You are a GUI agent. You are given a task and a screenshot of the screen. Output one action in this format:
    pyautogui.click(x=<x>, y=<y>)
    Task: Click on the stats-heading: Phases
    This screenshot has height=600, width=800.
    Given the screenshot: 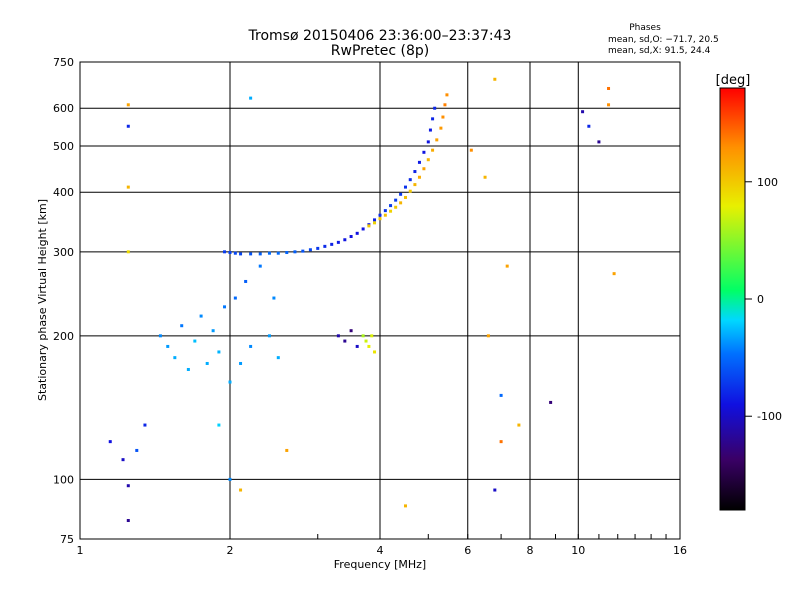 What is the action you would take?
    pyautogui.click(x=645, y=28)
    